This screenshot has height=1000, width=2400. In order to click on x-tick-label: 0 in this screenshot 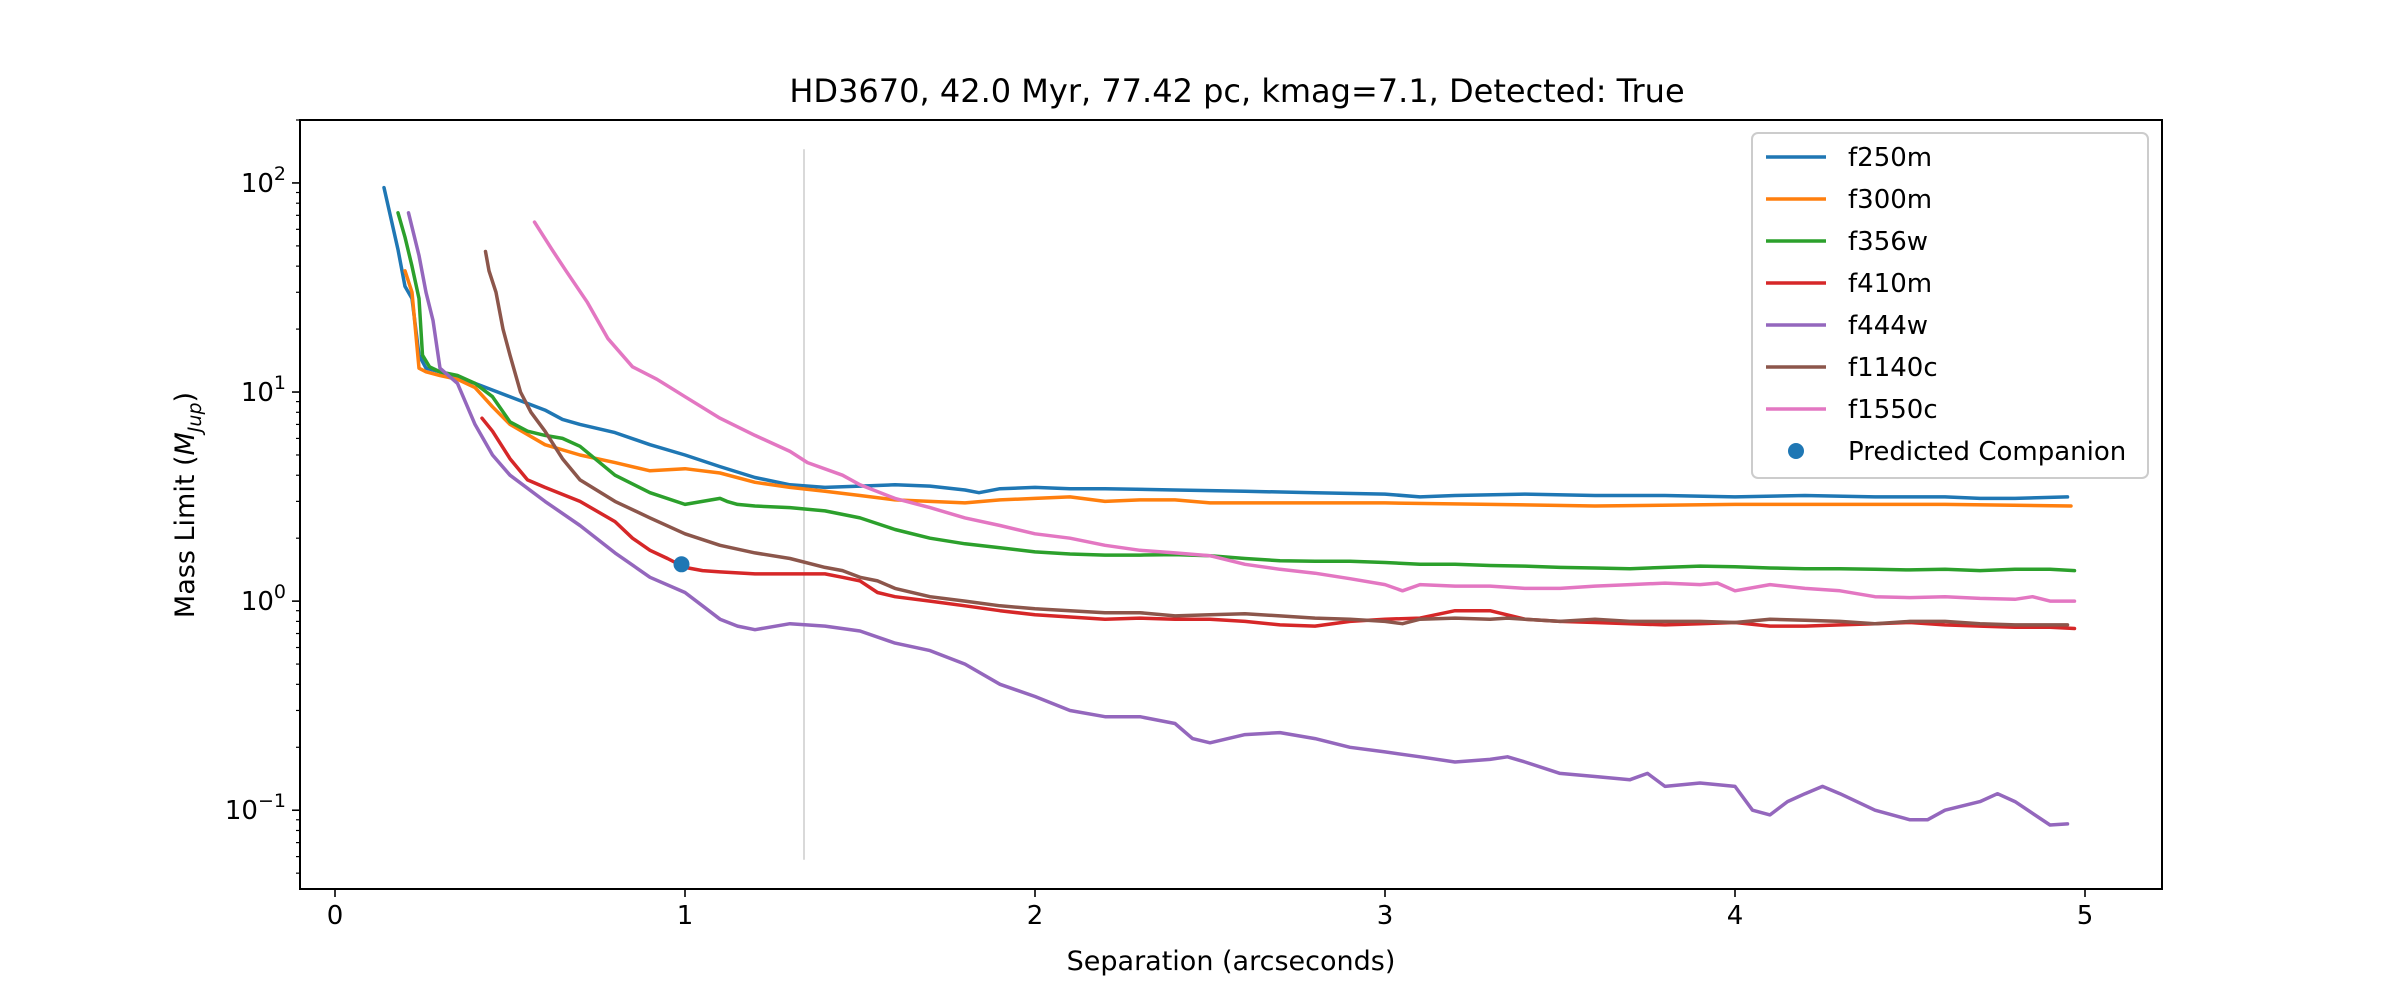, I will do `click(335, 916)`.